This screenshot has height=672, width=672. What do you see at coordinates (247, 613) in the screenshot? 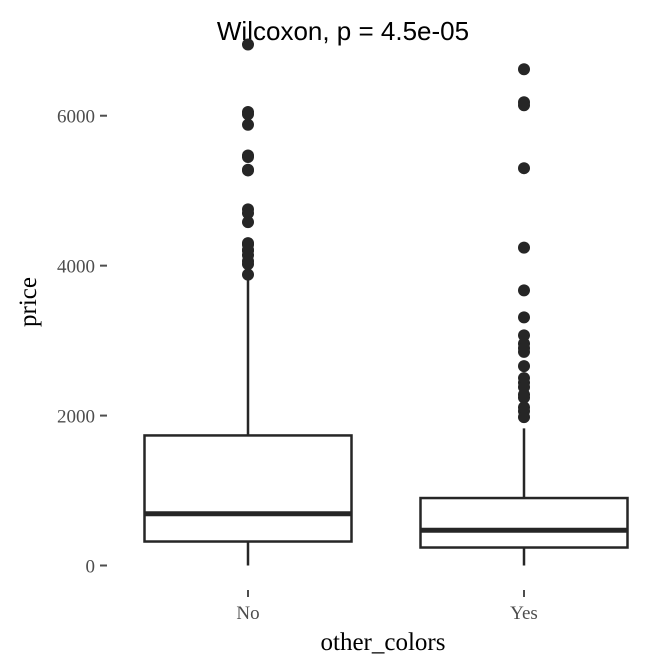
I see `x-tick-label: No` at bounding box center [247, 613].